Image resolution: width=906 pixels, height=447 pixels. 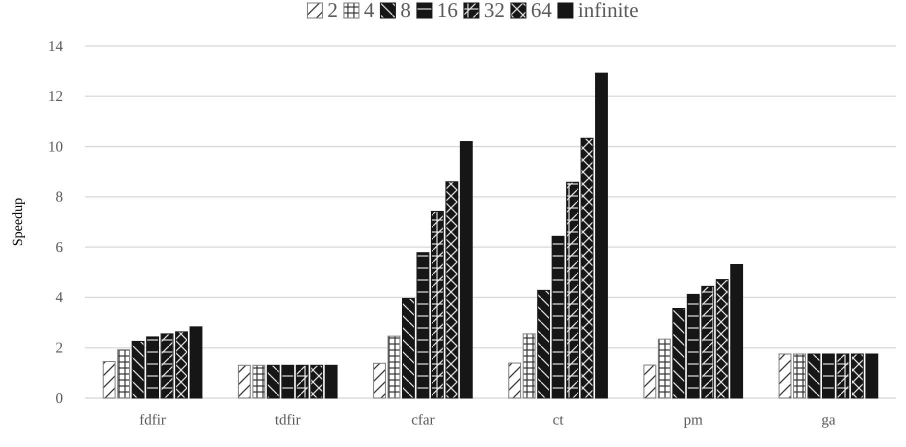 What do you see at coordinates (608, 11) in the screenshot?
I see `legend-label: infinite` at bounding box center [608, 11].